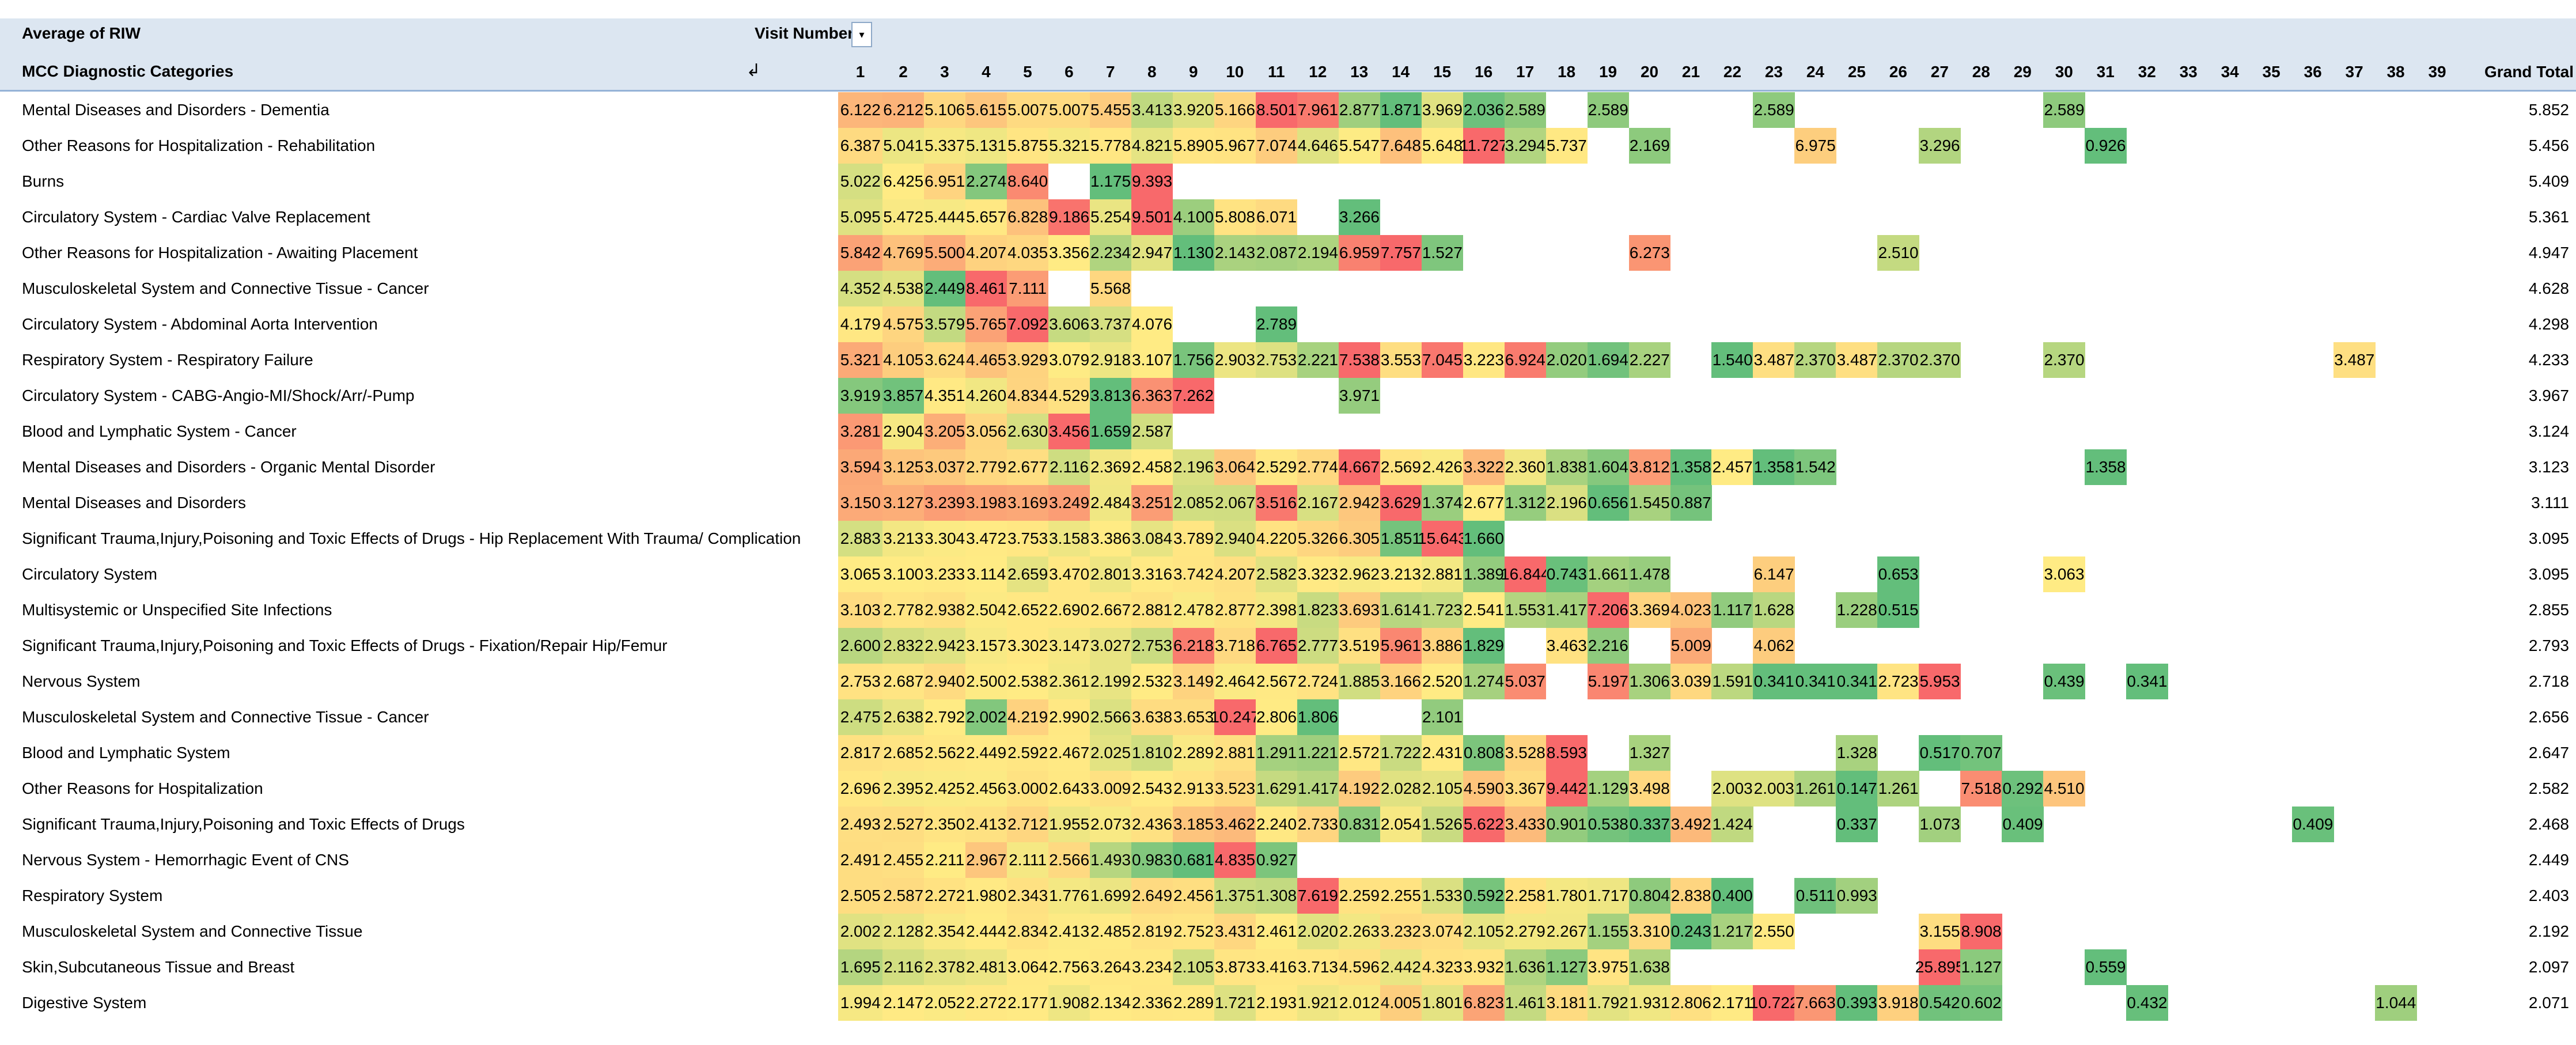 This screenshot has width=2576, height=1045. Describe the element at coordinates (1027, 217) in the screenshot. I see `heatmap-cell: 6.828` at that location.